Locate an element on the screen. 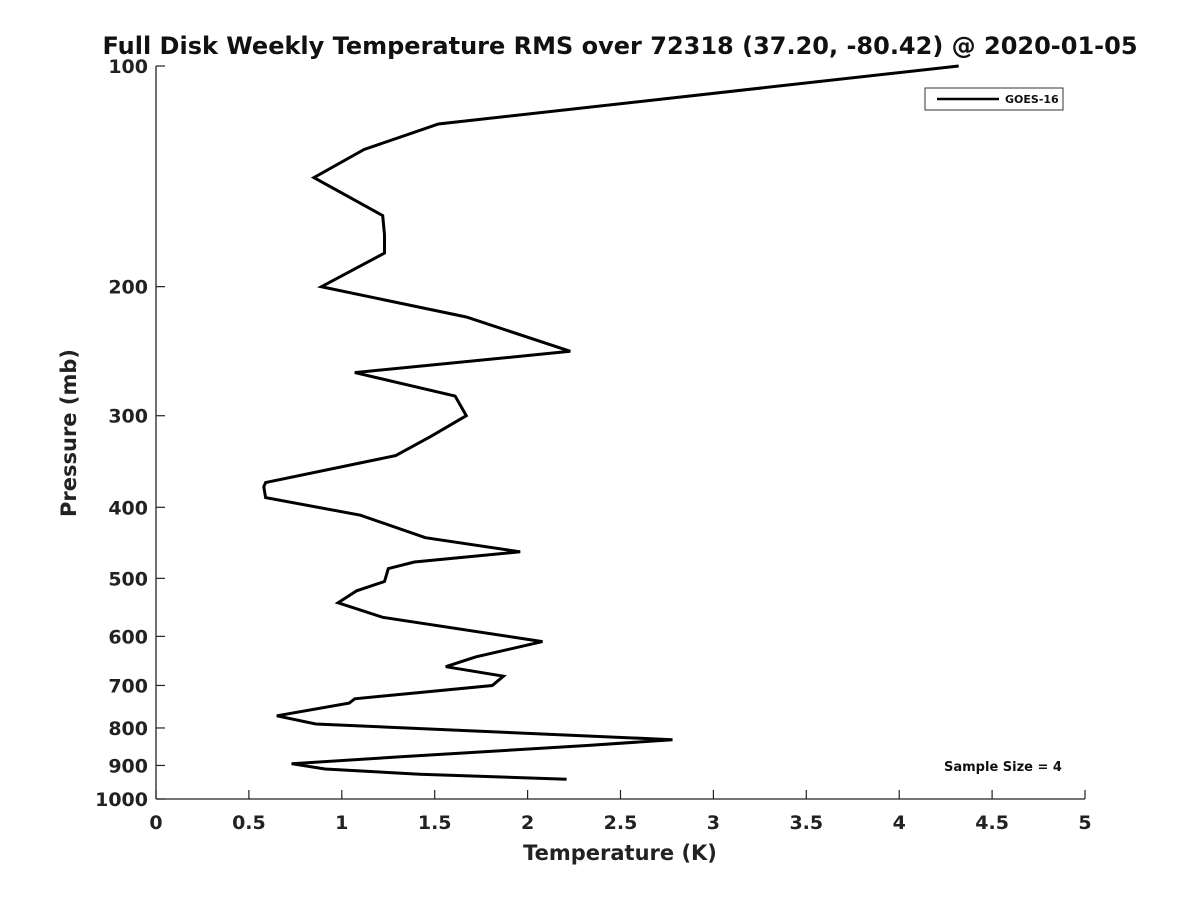  y-axis-ticks: 100 200 300 400 500 600 700 800 900 1000 is located at coordinates (130, 433).